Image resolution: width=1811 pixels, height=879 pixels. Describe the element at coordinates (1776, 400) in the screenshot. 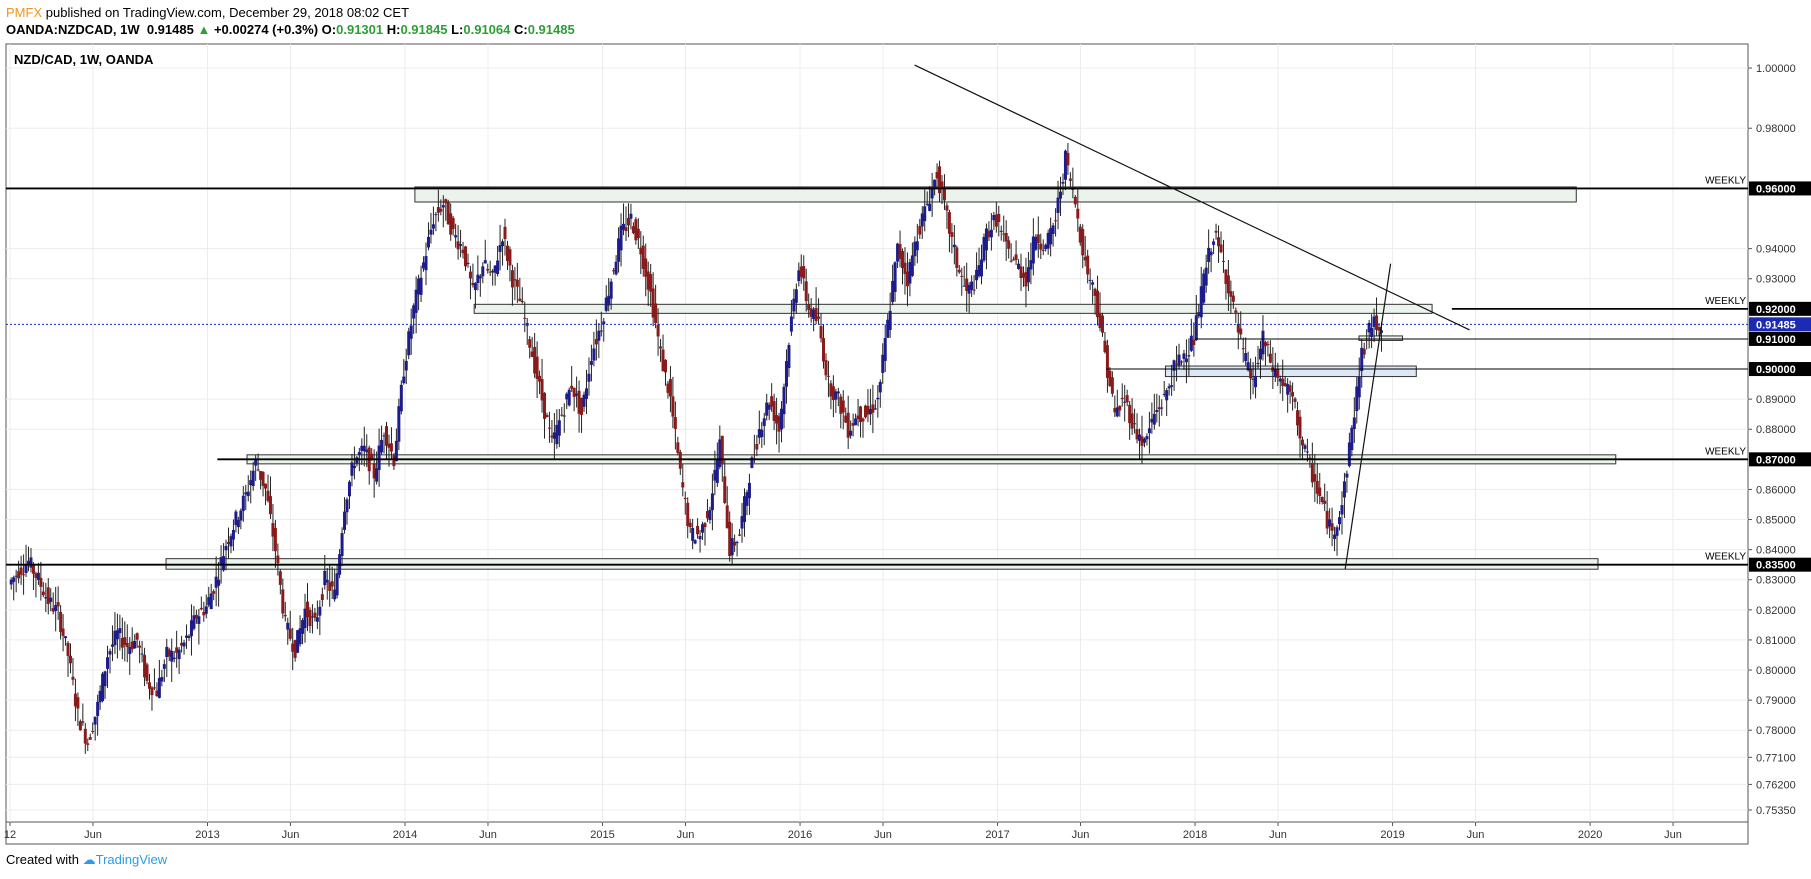

I see `y-tick-label: 0.89000` at that location.